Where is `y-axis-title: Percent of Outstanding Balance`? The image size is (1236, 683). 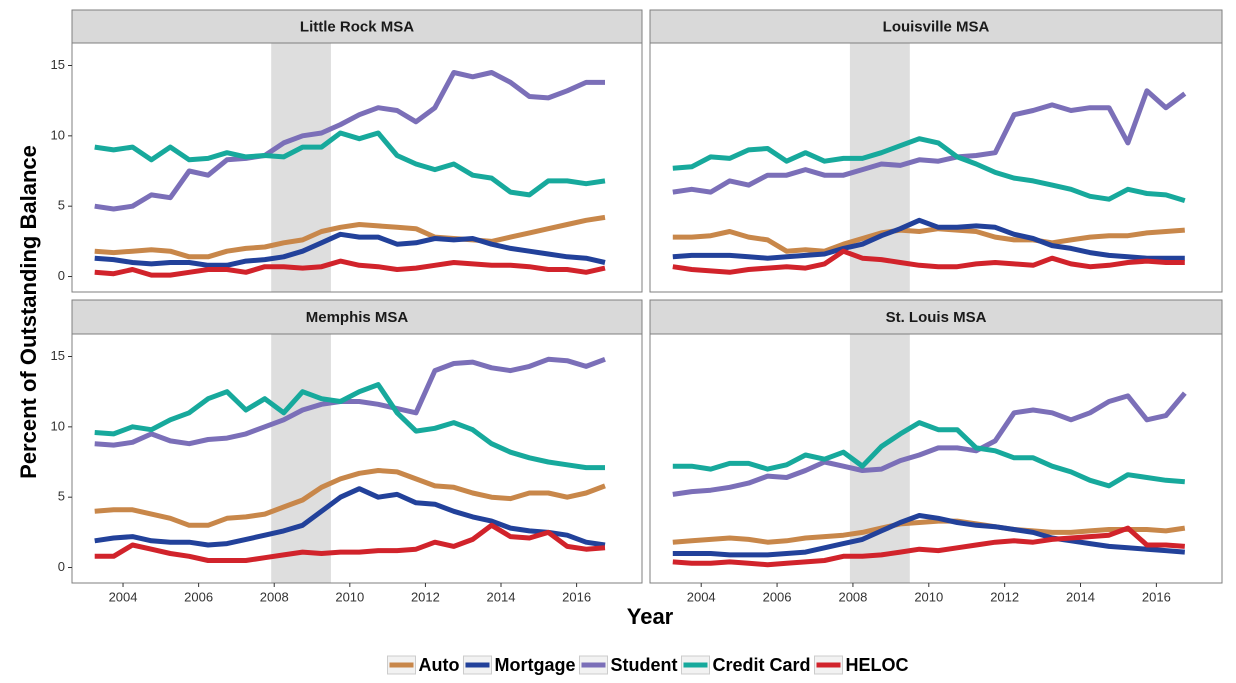
y-axis-title: Percent of Outstanding Balance is located at coordinates (28, 312).